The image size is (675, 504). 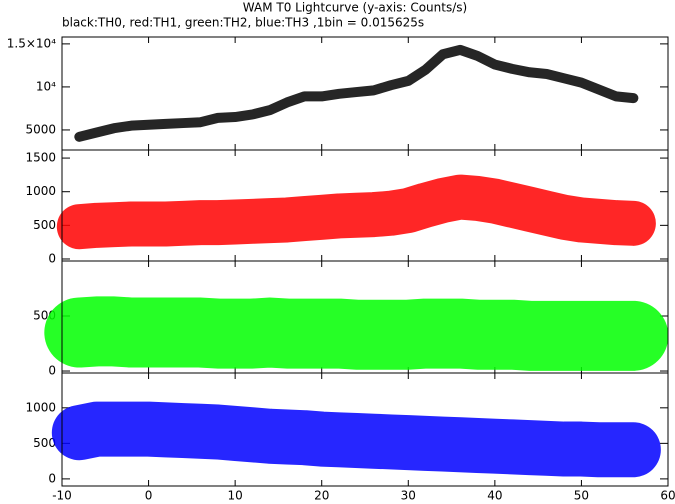 I want to click on x-tick-label: 20, so click(x=321, y=496).